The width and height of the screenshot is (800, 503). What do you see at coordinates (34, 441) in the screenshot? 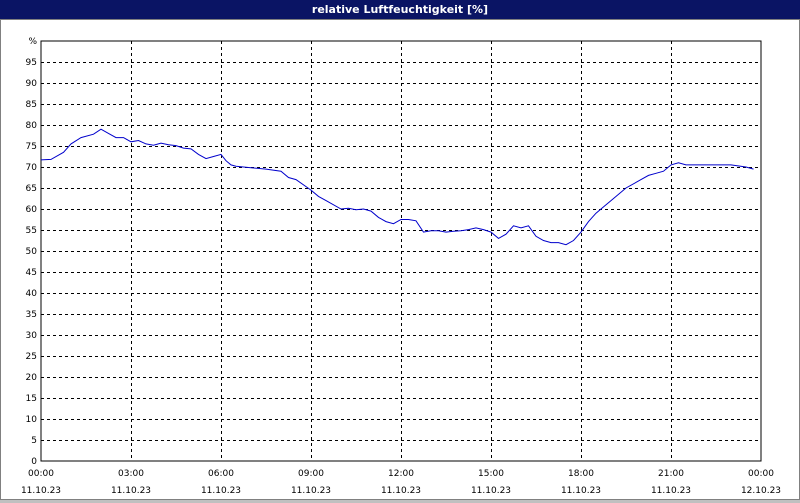
I see `y-tick-label: 5` at bounding box center [34, 441].